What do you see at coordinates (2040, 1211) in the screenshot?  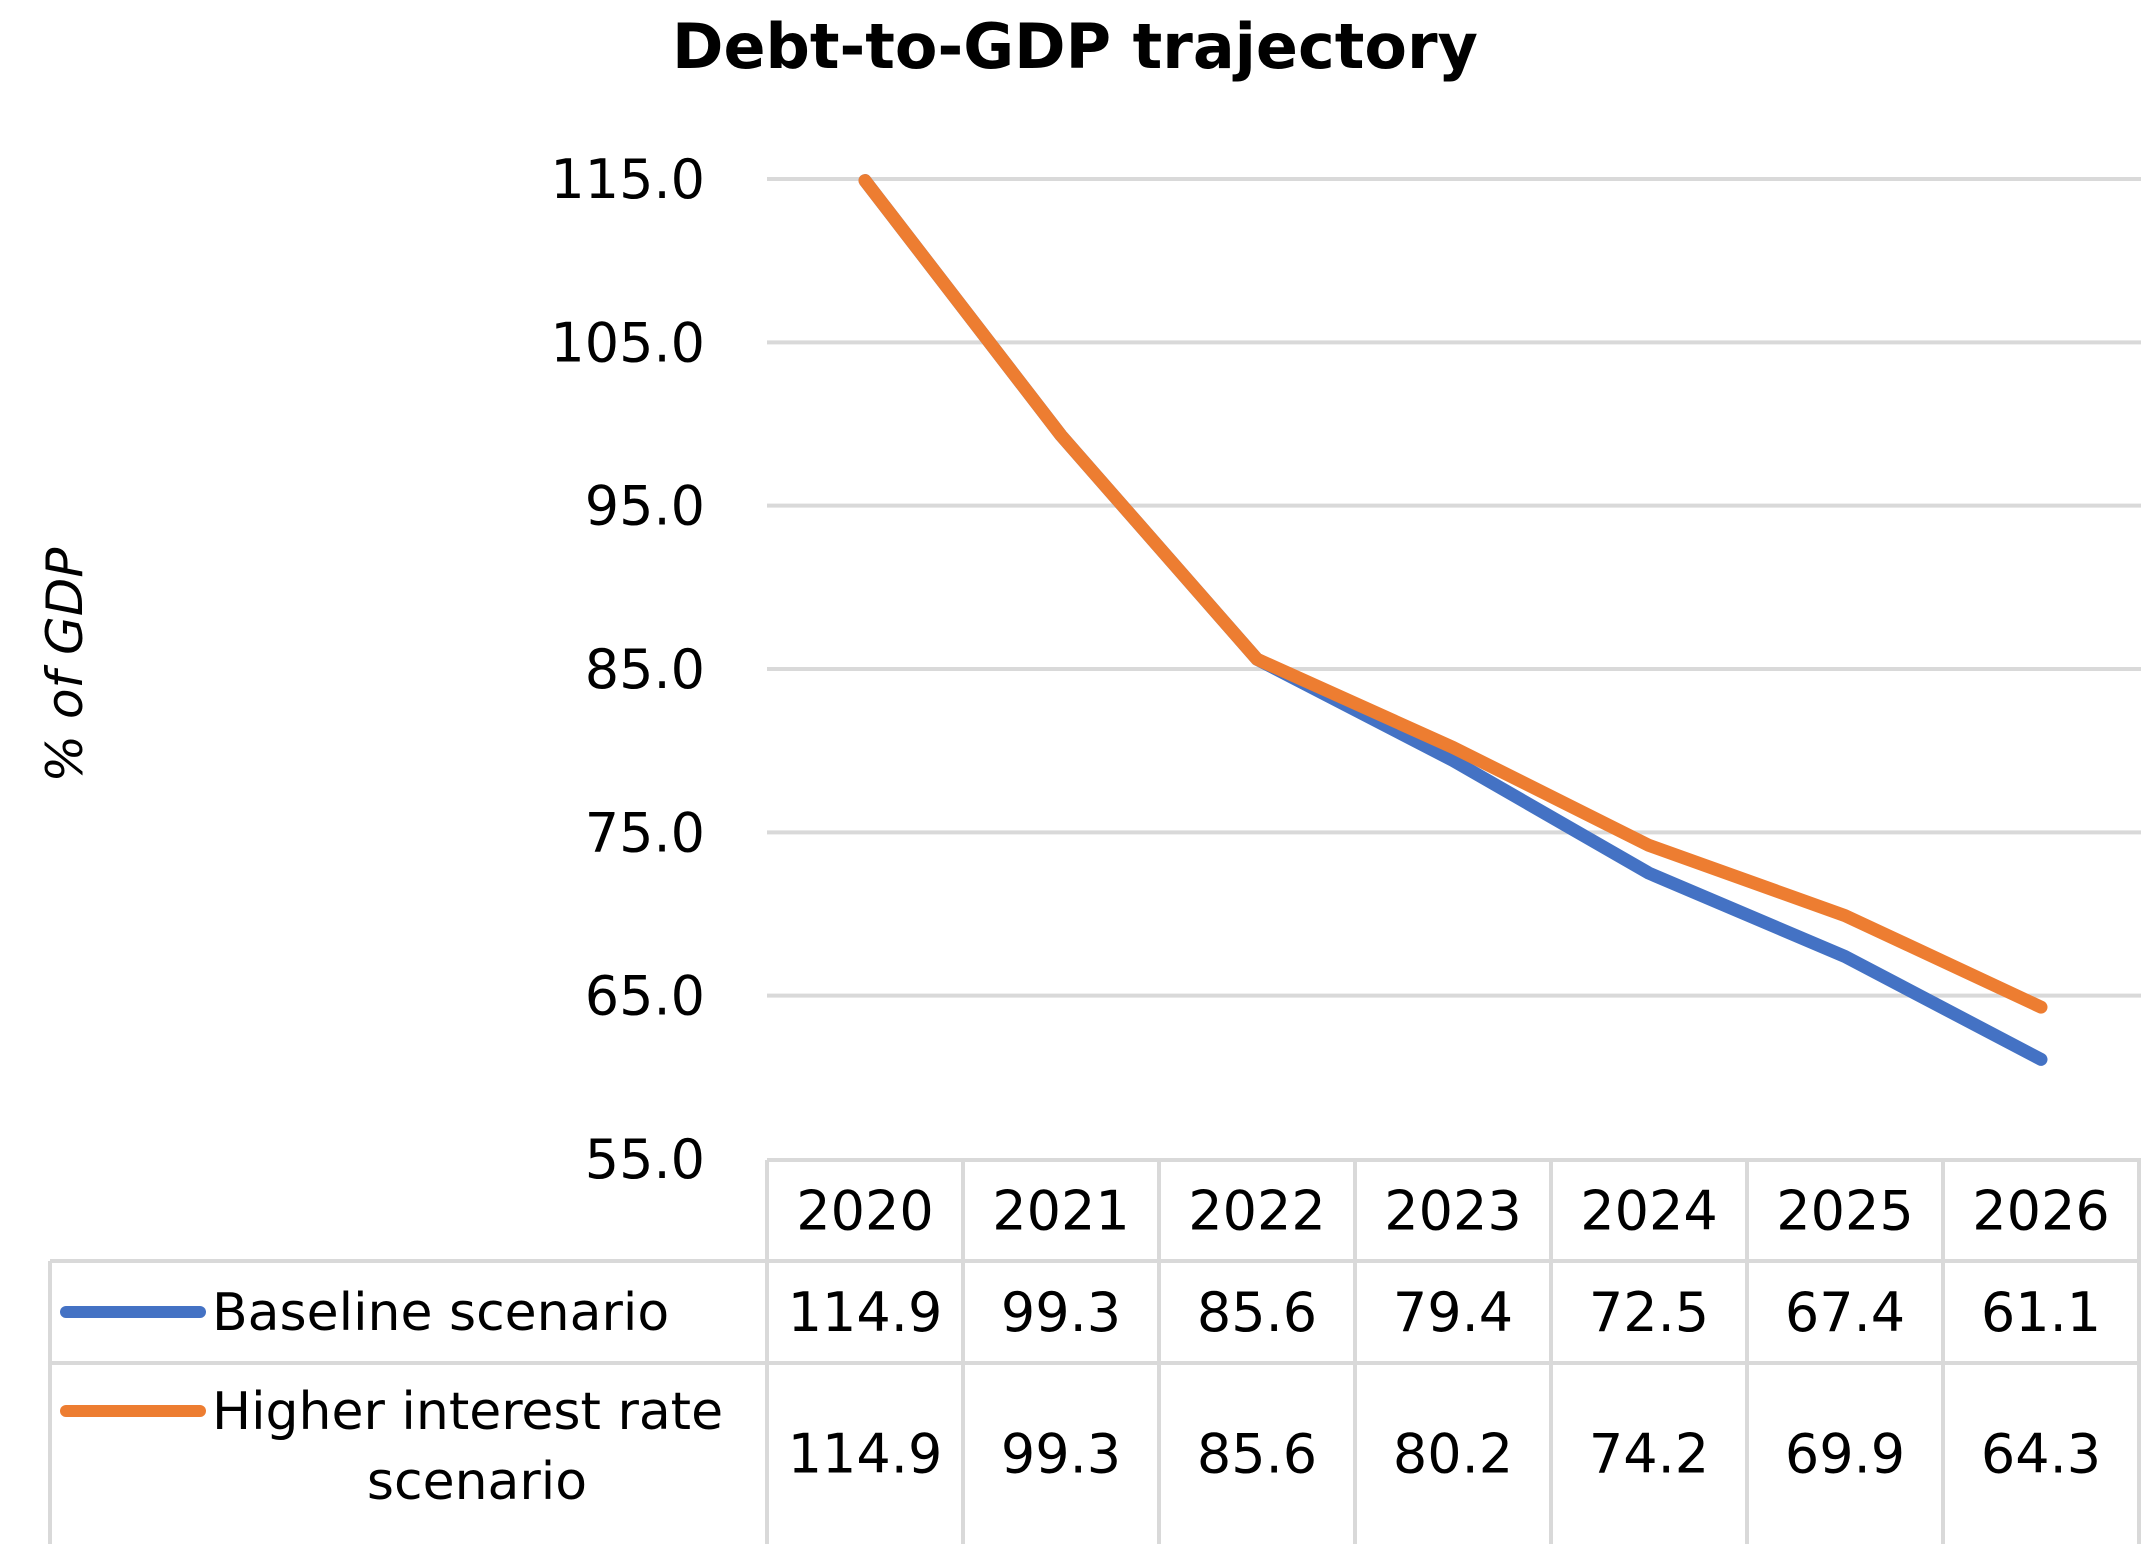 I see `x-category-label: 2026` at bounding box center [2040, 1211].